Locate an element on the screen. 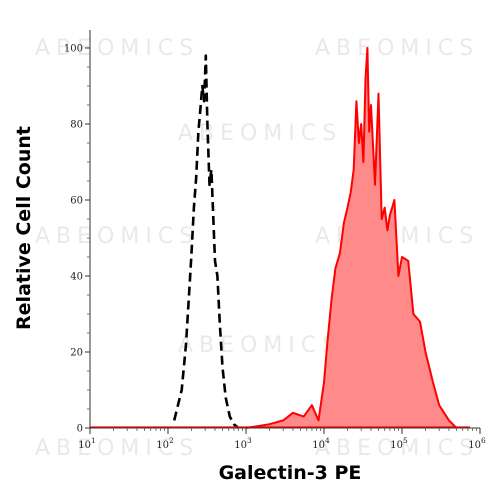 The height and width of the screenshot is (496, 500). x-tick-label: 10⁵ is located at coordinates (399, 443).